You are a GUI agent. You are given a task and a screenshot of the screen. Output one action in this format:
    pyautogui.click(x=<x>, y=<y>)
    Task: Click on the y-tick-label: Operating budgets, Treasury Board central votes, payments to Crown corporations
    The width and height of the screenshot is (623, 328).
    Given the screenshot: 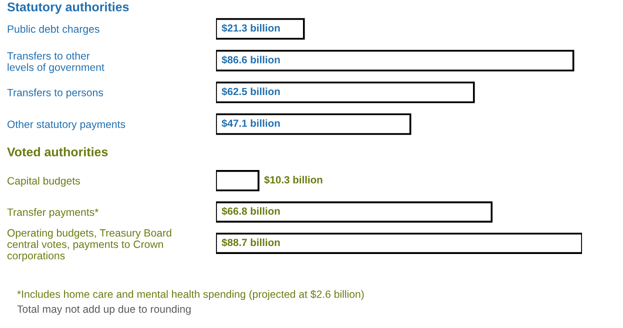 What is the action you would take?
    pyautogui.click(x=89, y=245)
    